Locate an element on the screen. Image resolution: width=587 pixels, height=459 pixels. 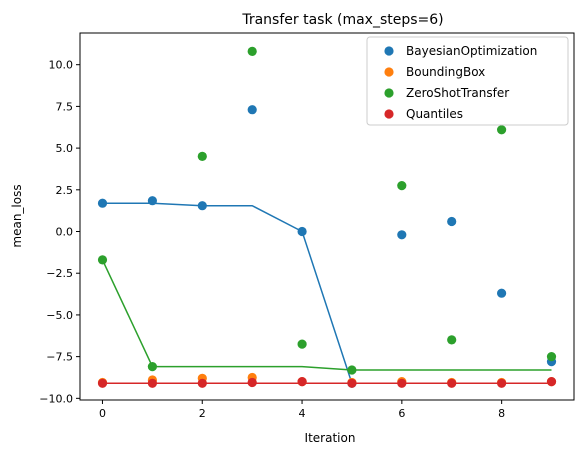
y-tick-label: 2.5 is located at coordinates (65, 190).